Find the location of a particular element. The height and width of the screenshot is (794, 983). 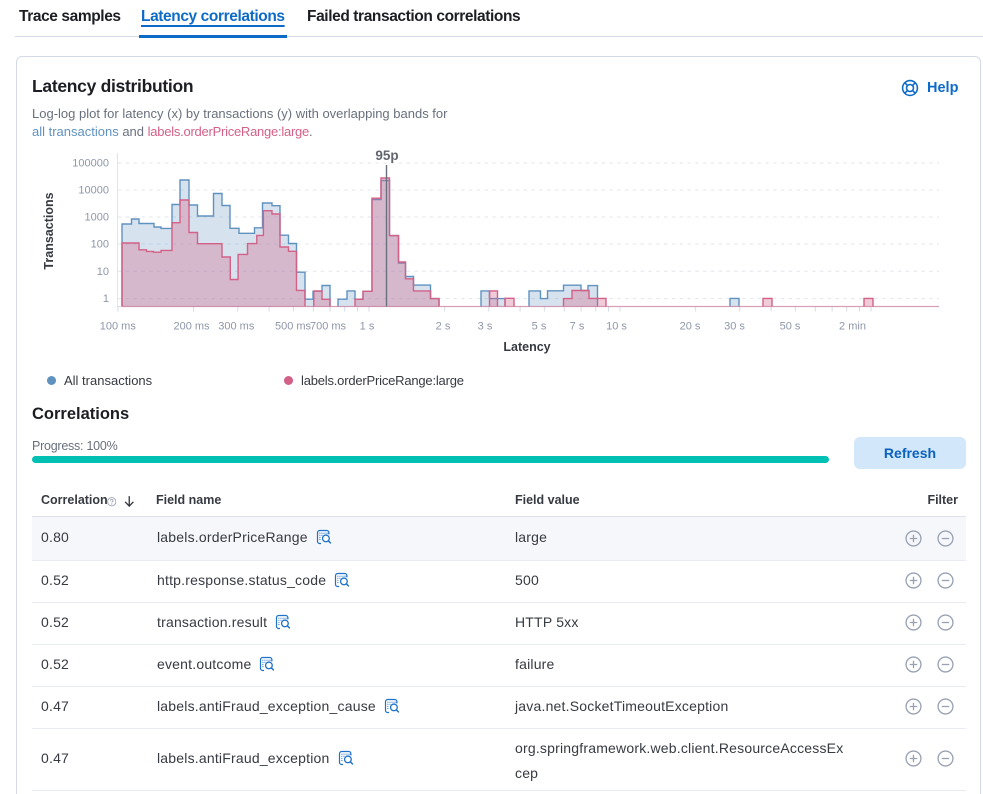

svg-text: 10 is located at coordinates (103, 272).